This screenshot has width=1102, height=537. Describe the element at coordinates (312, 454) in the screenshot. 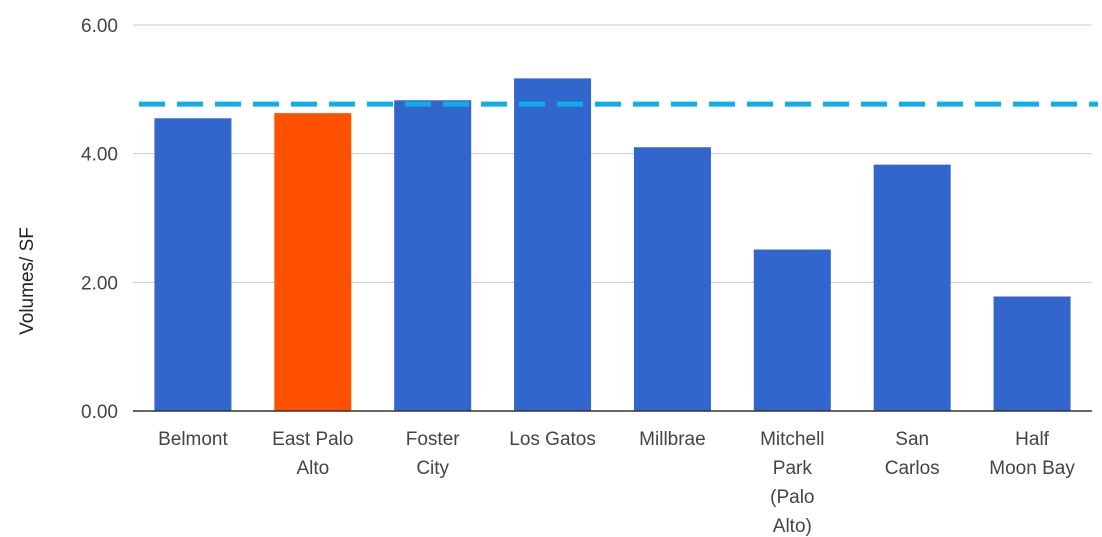

I see `x-tick-label: East Palo Alto` at that location.